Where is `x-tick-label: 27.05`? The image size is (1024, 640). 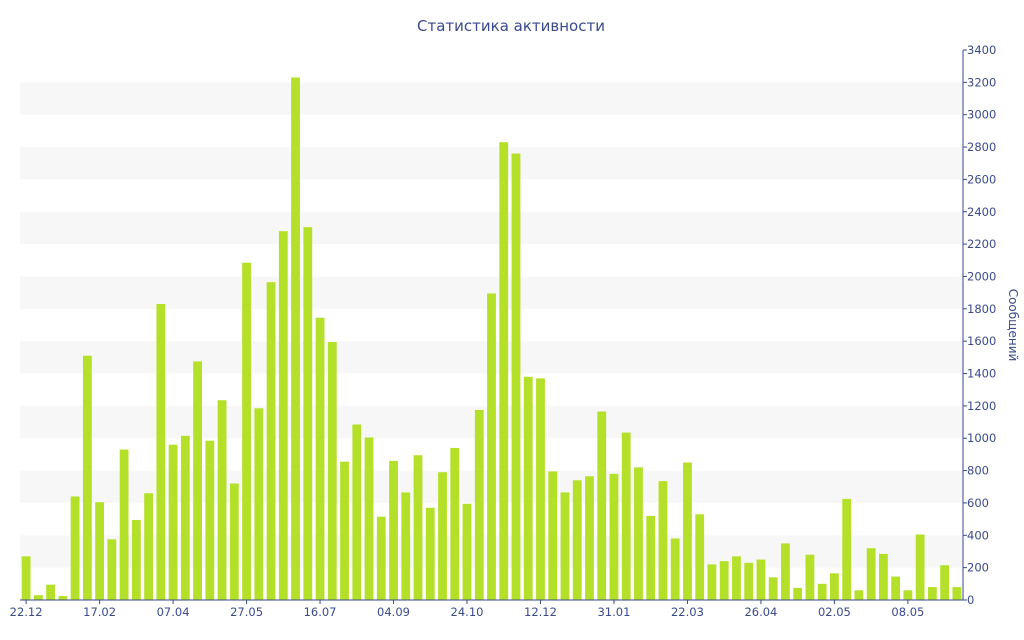 x-tick-label: 27.05 is located at coordinates (246, 612).